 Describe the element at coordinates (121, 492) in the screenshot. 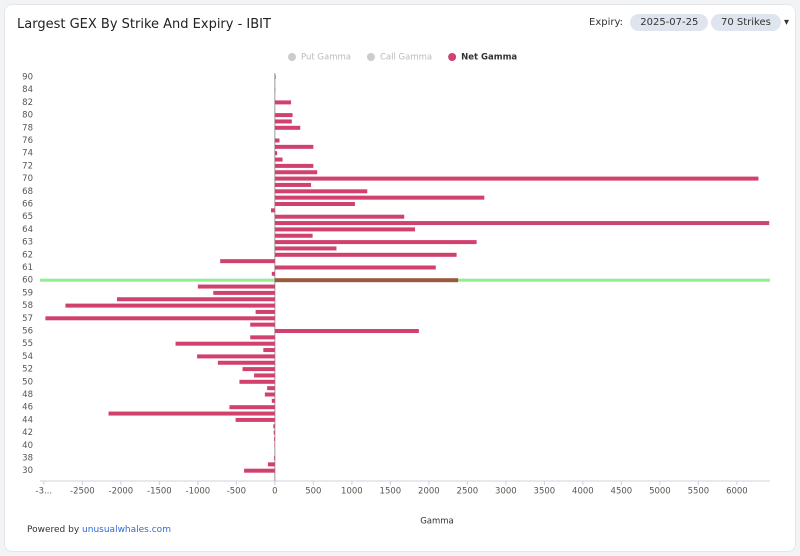

I see `x-tick-label: -2000` at that location.